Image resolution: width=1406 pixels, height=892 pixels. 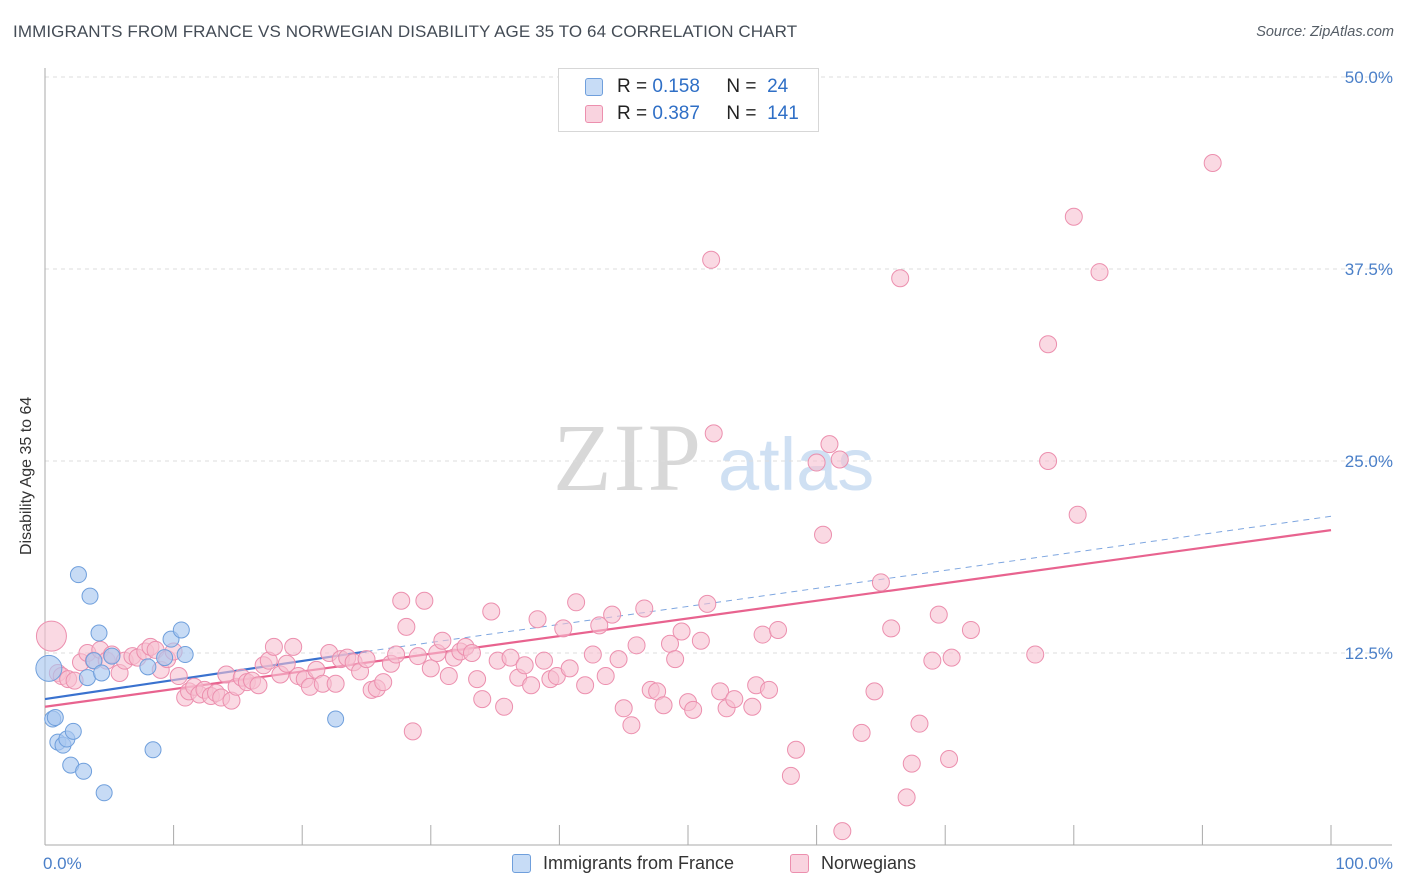 I want to click on bottom-legend-norwegians: Norwegians, so click(x=853, y=863).